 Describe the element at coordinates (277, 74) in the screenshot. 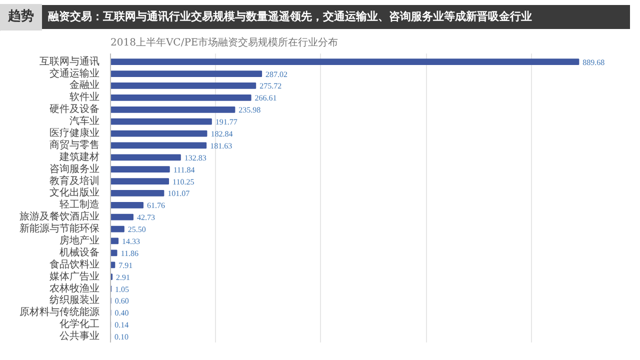

I see `data-label: 287.02` at that location.